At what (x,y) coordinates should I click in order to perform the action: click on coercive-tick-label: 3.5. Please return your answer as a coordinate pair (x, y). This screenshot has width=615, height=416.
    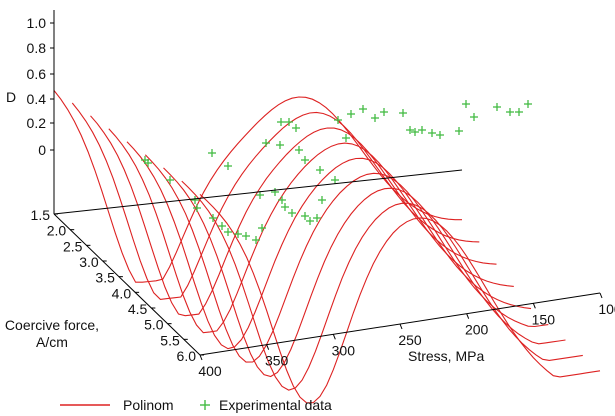
    Looking at the image, I should click on (105, 278).